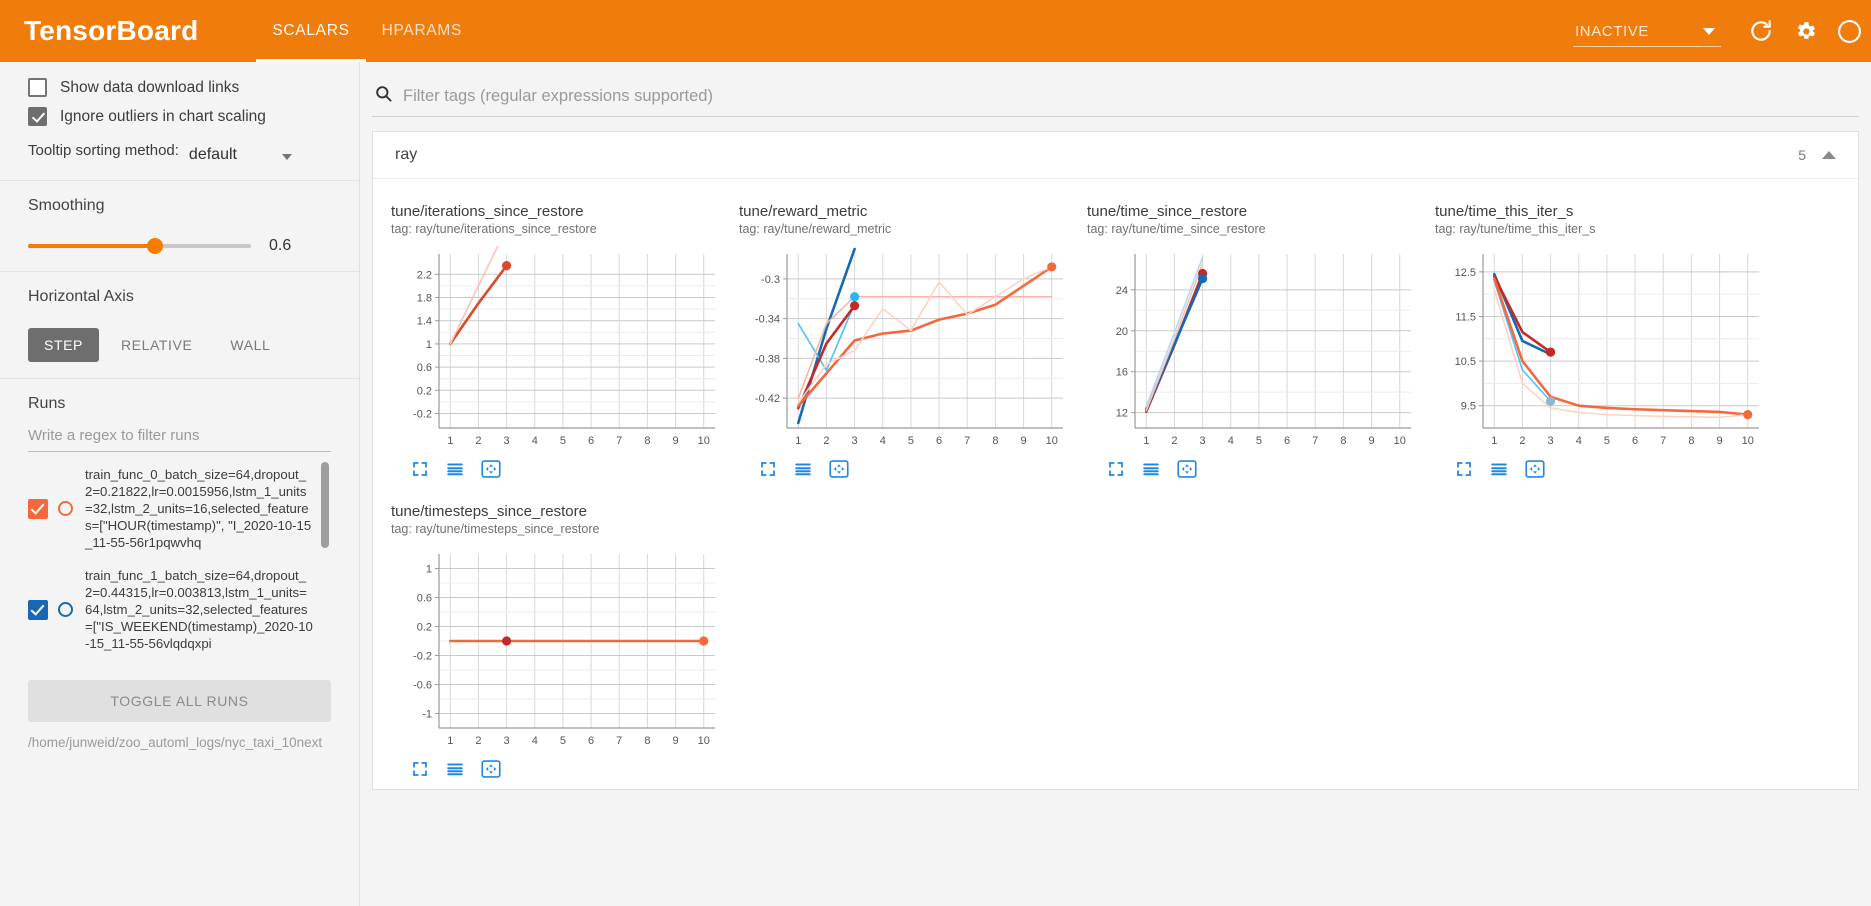  I want to click on chart-plot: -0.2 0.2 0.6 1 1.4 1.8 2.2 1 2 3 4 5 6 7 8 9 10, so click(556, 350).